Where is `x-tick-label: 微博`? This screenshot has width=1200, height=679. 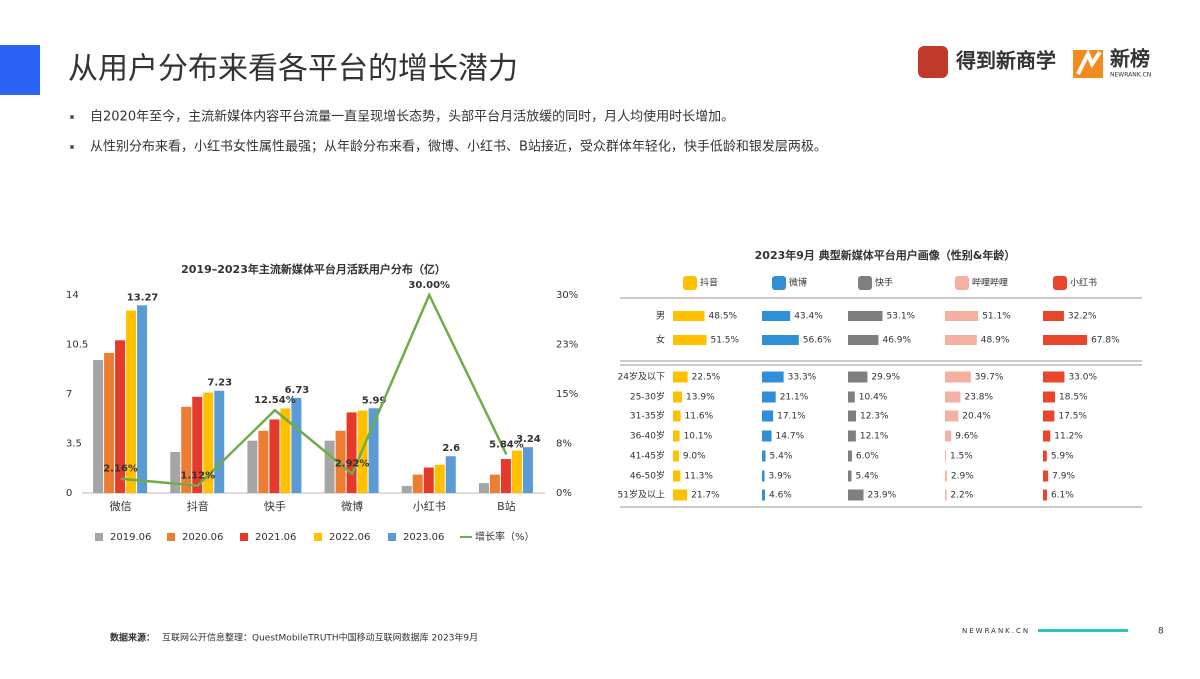 x-tick-label: 微博 is located at coordinates (352, 506).